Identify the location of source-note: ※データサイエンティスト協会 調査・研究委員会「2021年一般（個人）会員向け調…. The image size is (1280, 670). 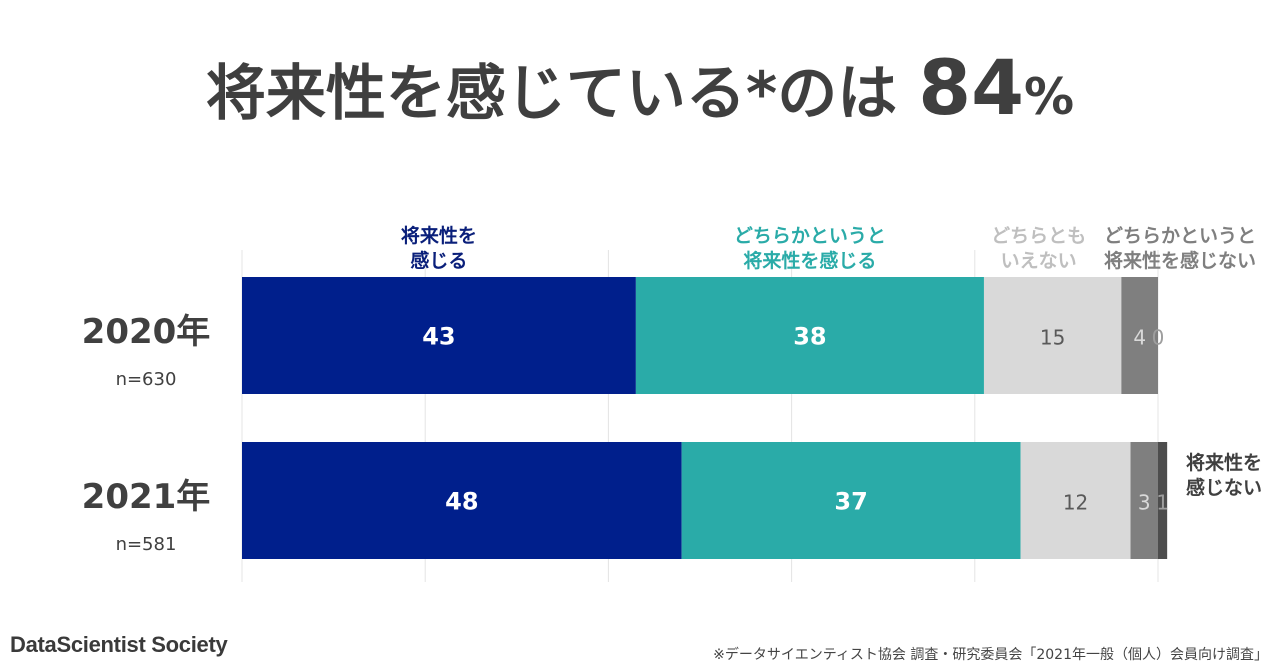
(990, 655).